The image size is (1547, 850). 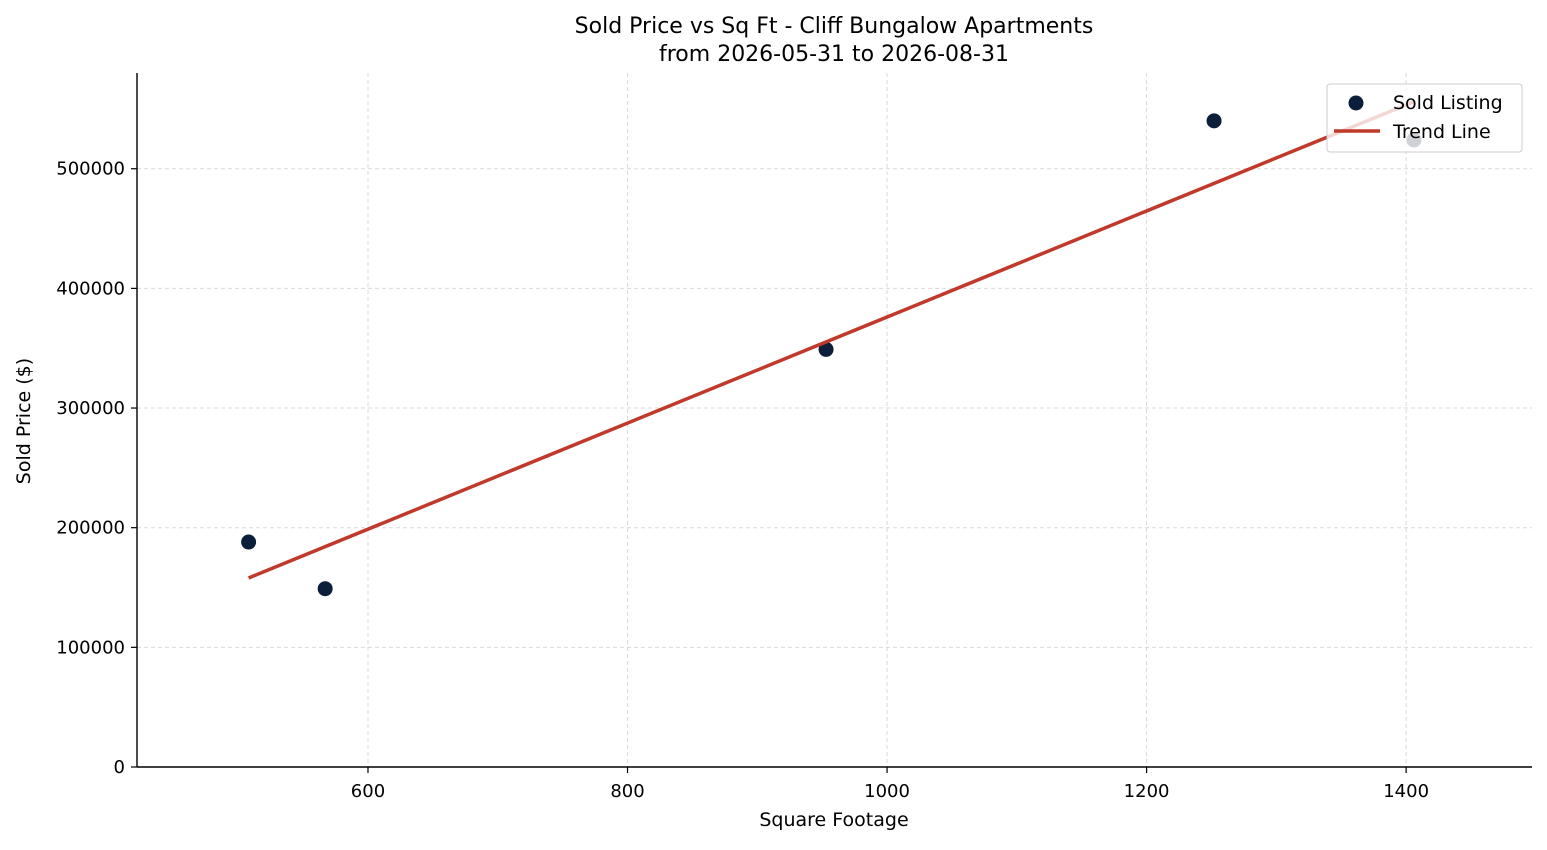 I want to click on legend-label-trend-line: Trend Line, so click(x=1441, y=132).